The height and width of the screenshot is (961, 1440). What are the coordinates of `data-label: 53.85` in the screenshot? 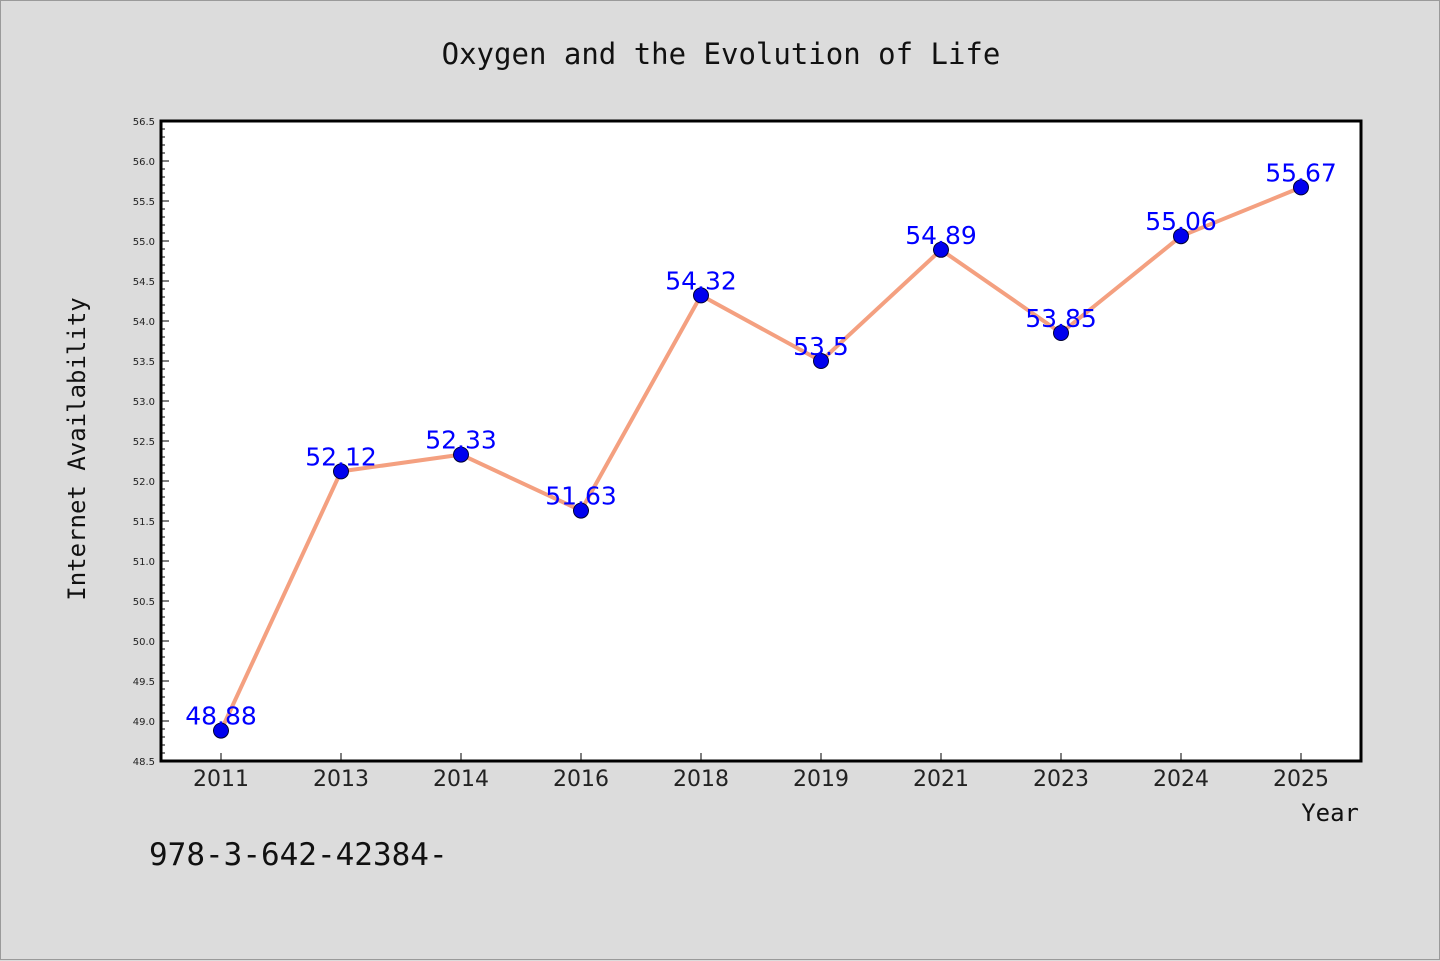 It's located at (1061, 318).